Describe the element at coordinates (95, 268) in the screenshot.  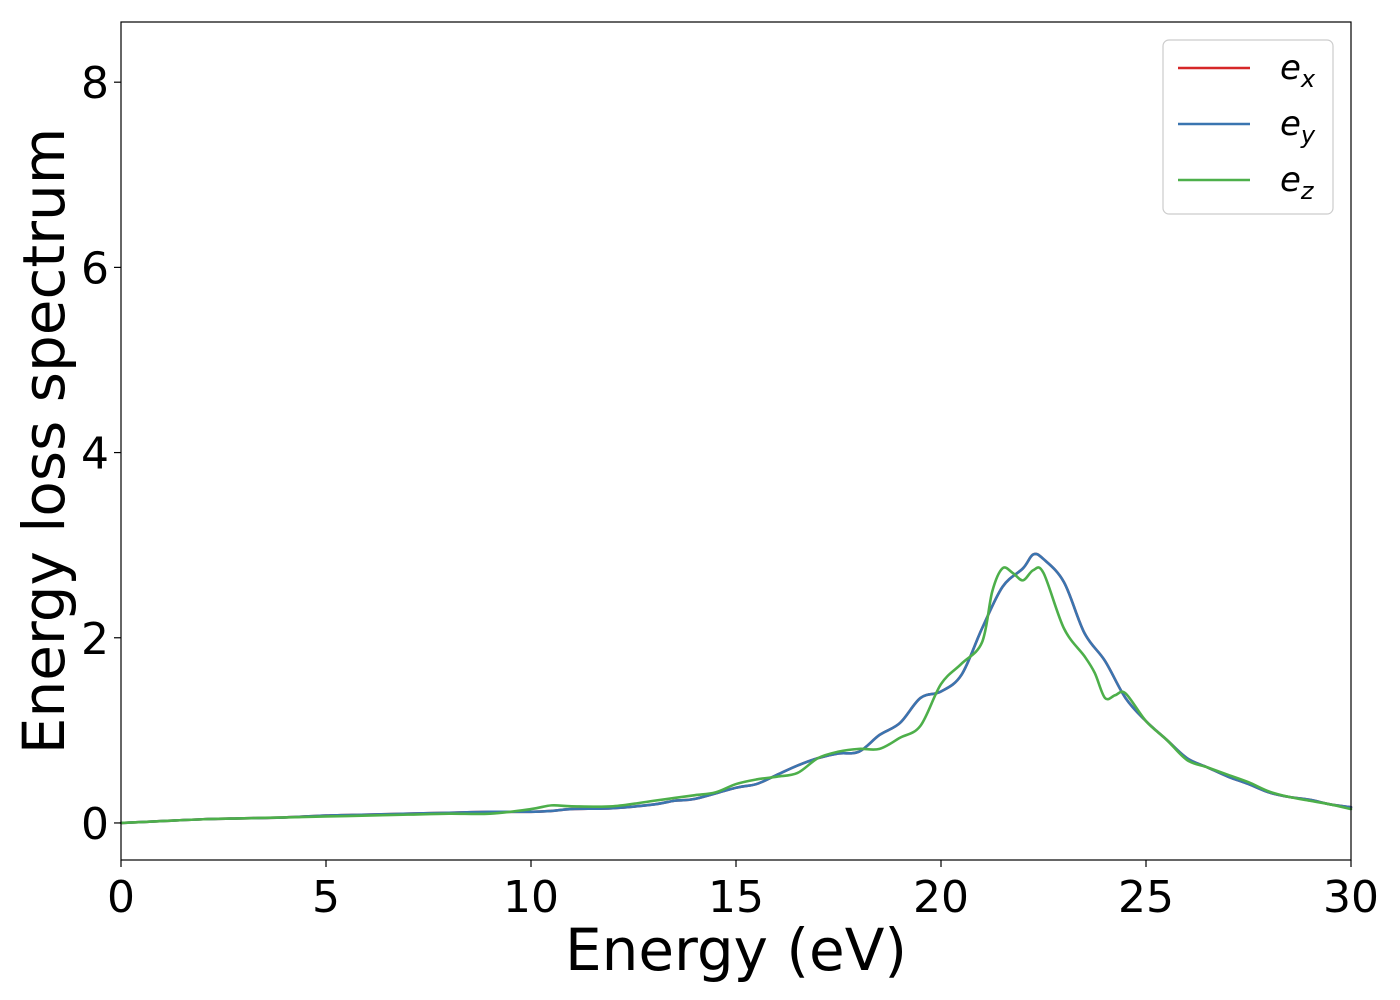
I see `y-tick-label: 6` at that location.